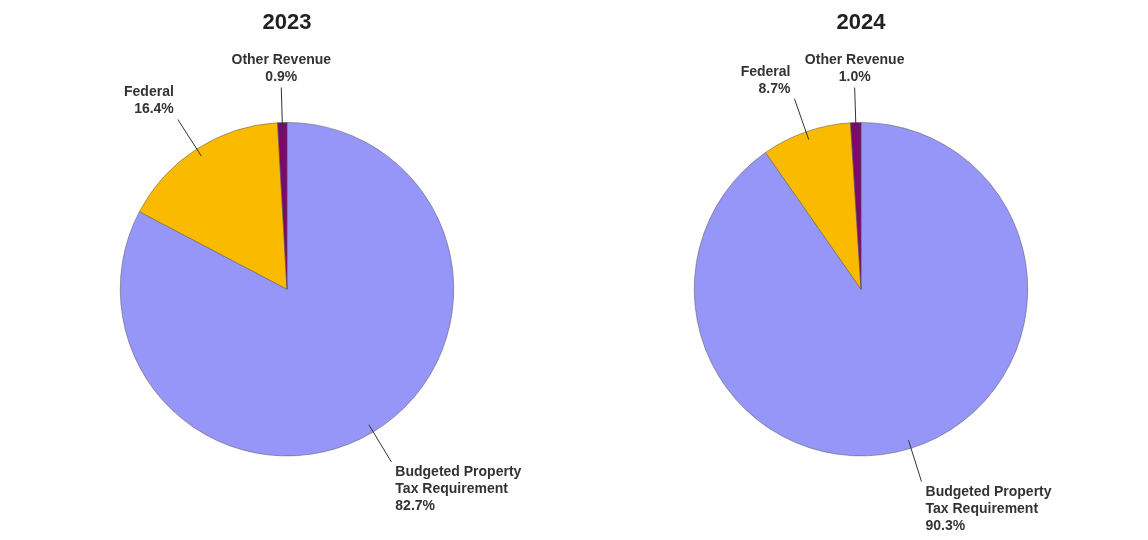 The height and width of the screenshot is (540, 1148). What do you see at coordinates (281, 76) in the screenshot?
I see `data-label: 0.9%` at bounding box center [281, 76].